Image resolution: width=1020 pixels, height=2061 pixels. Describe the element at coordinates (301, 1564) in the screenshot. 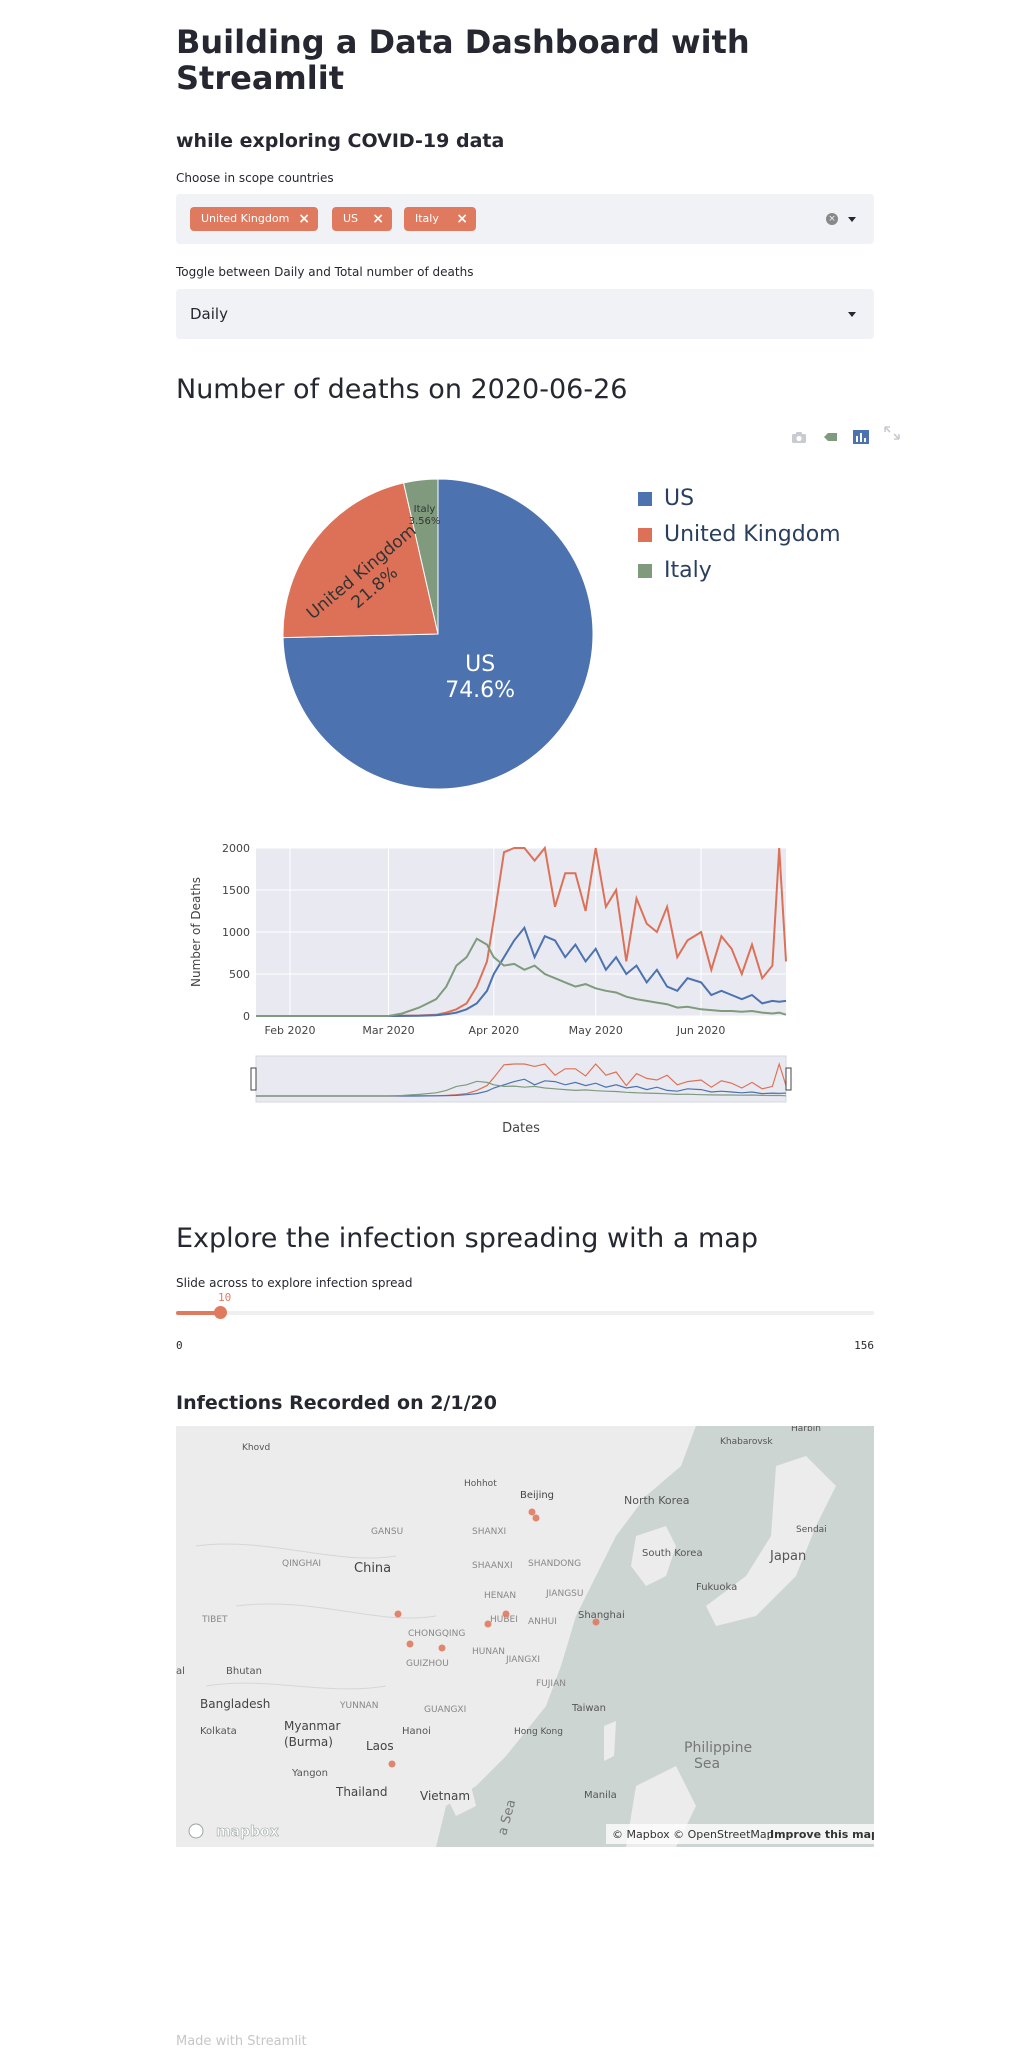

I see `map-place-label: QINGHAI` at that location.